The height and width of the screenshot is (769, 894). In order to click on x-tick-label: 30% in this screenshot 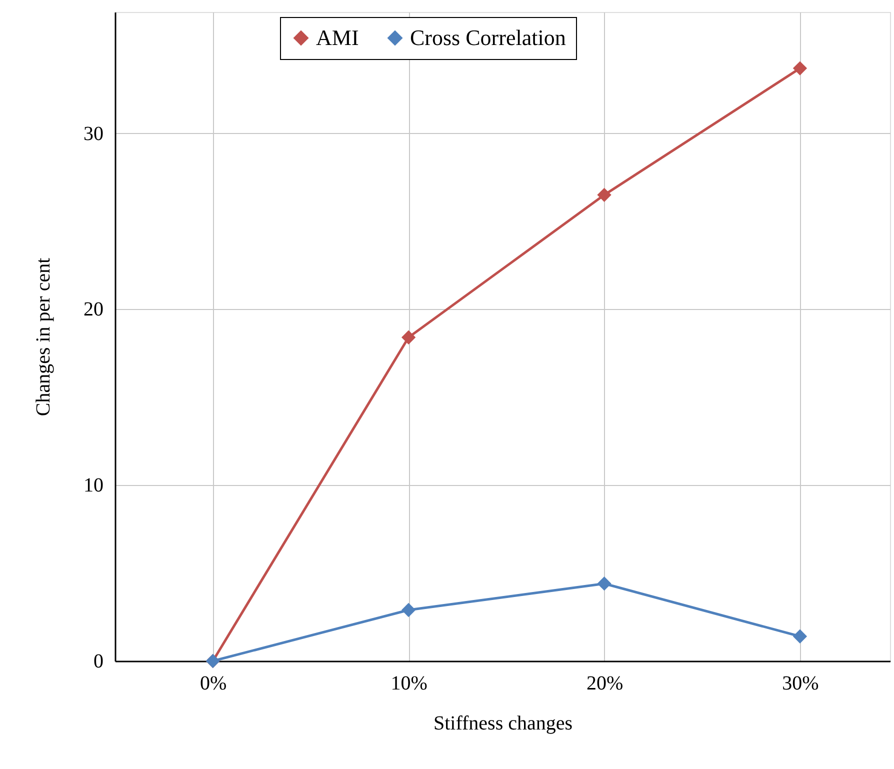, I will do `click(800, 683)`.